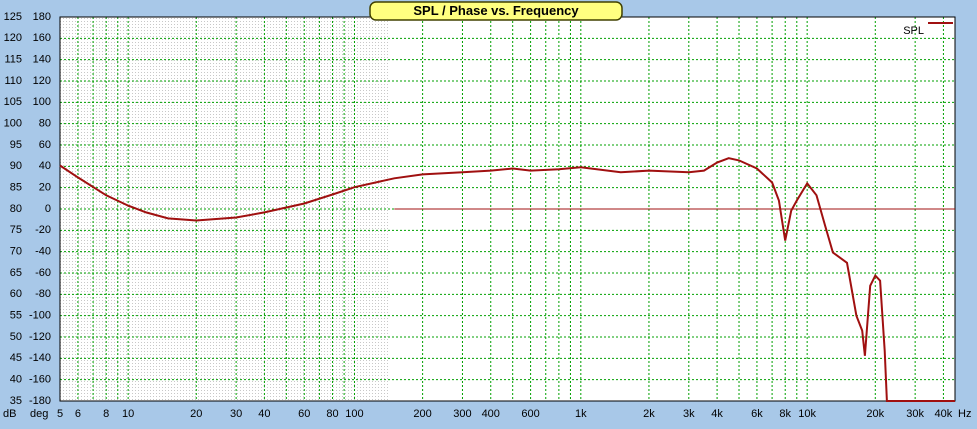  Describe the element at coordinates (491, 414) in the screenshot. I see `x-tick-label: 400` at that location.